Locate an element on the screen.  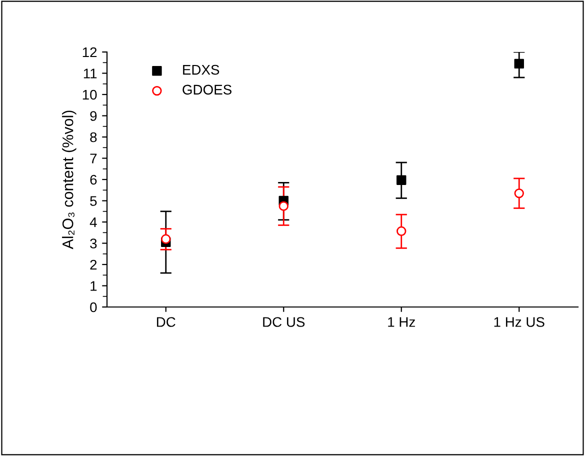
y-tick-label: 6 is located at coordinates (93, 179).